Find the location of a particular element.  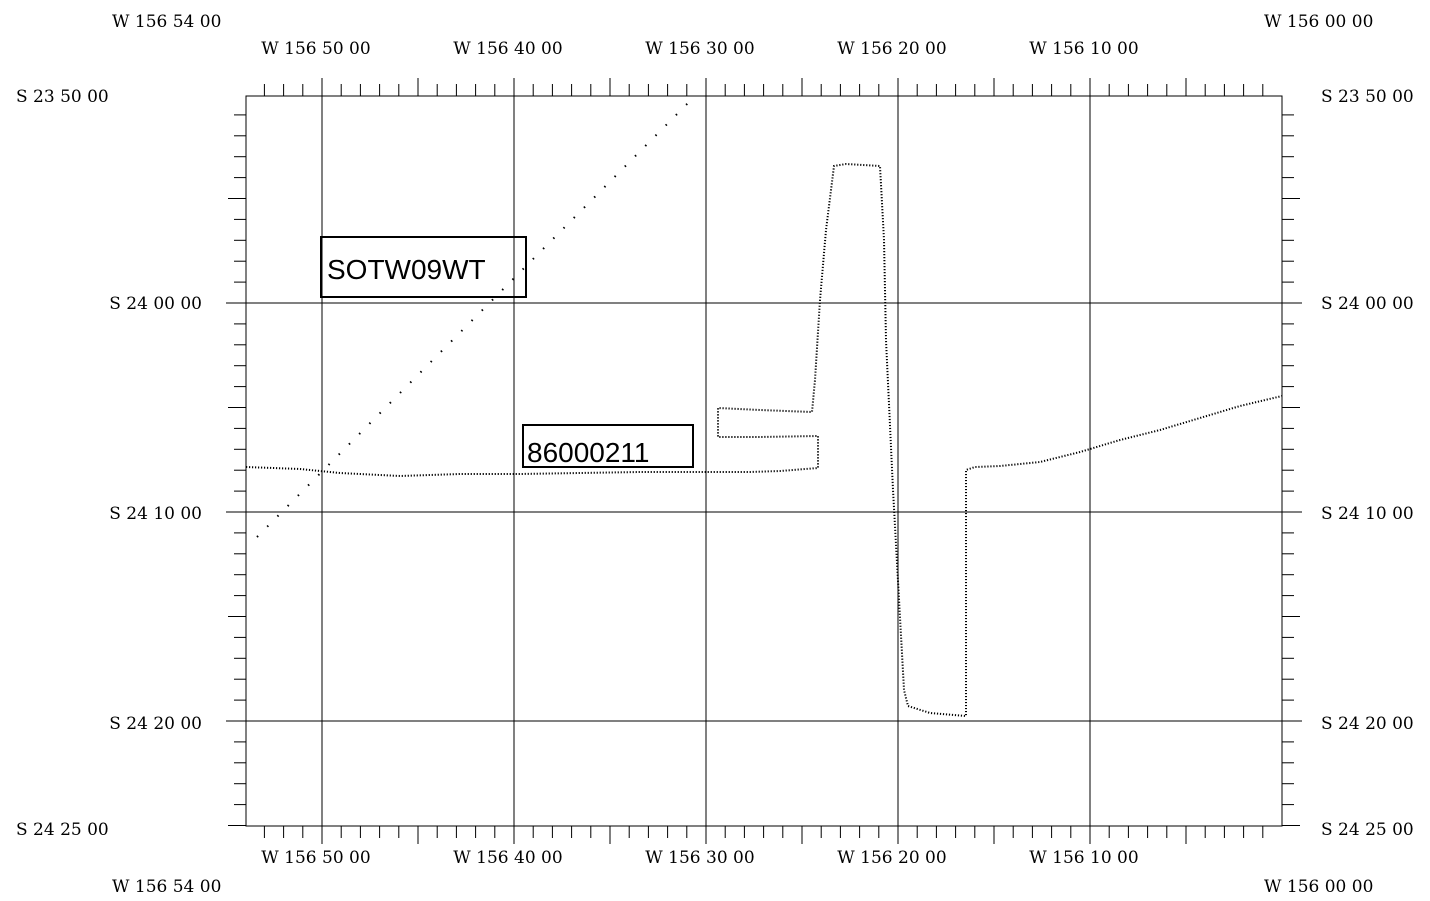

lat-label-right: S 24 20 00 is located at coordinates (1367, 724).